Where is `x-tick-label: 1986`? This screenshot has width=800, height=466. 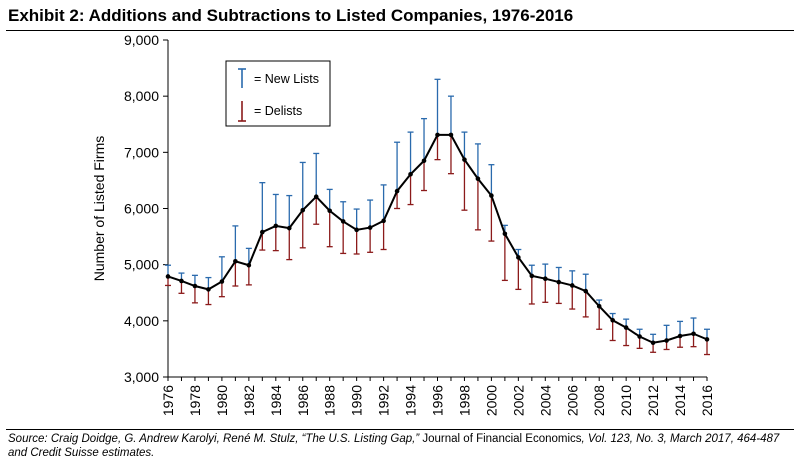
x-tick-label: 1986 is located at coordinates (303, 400).